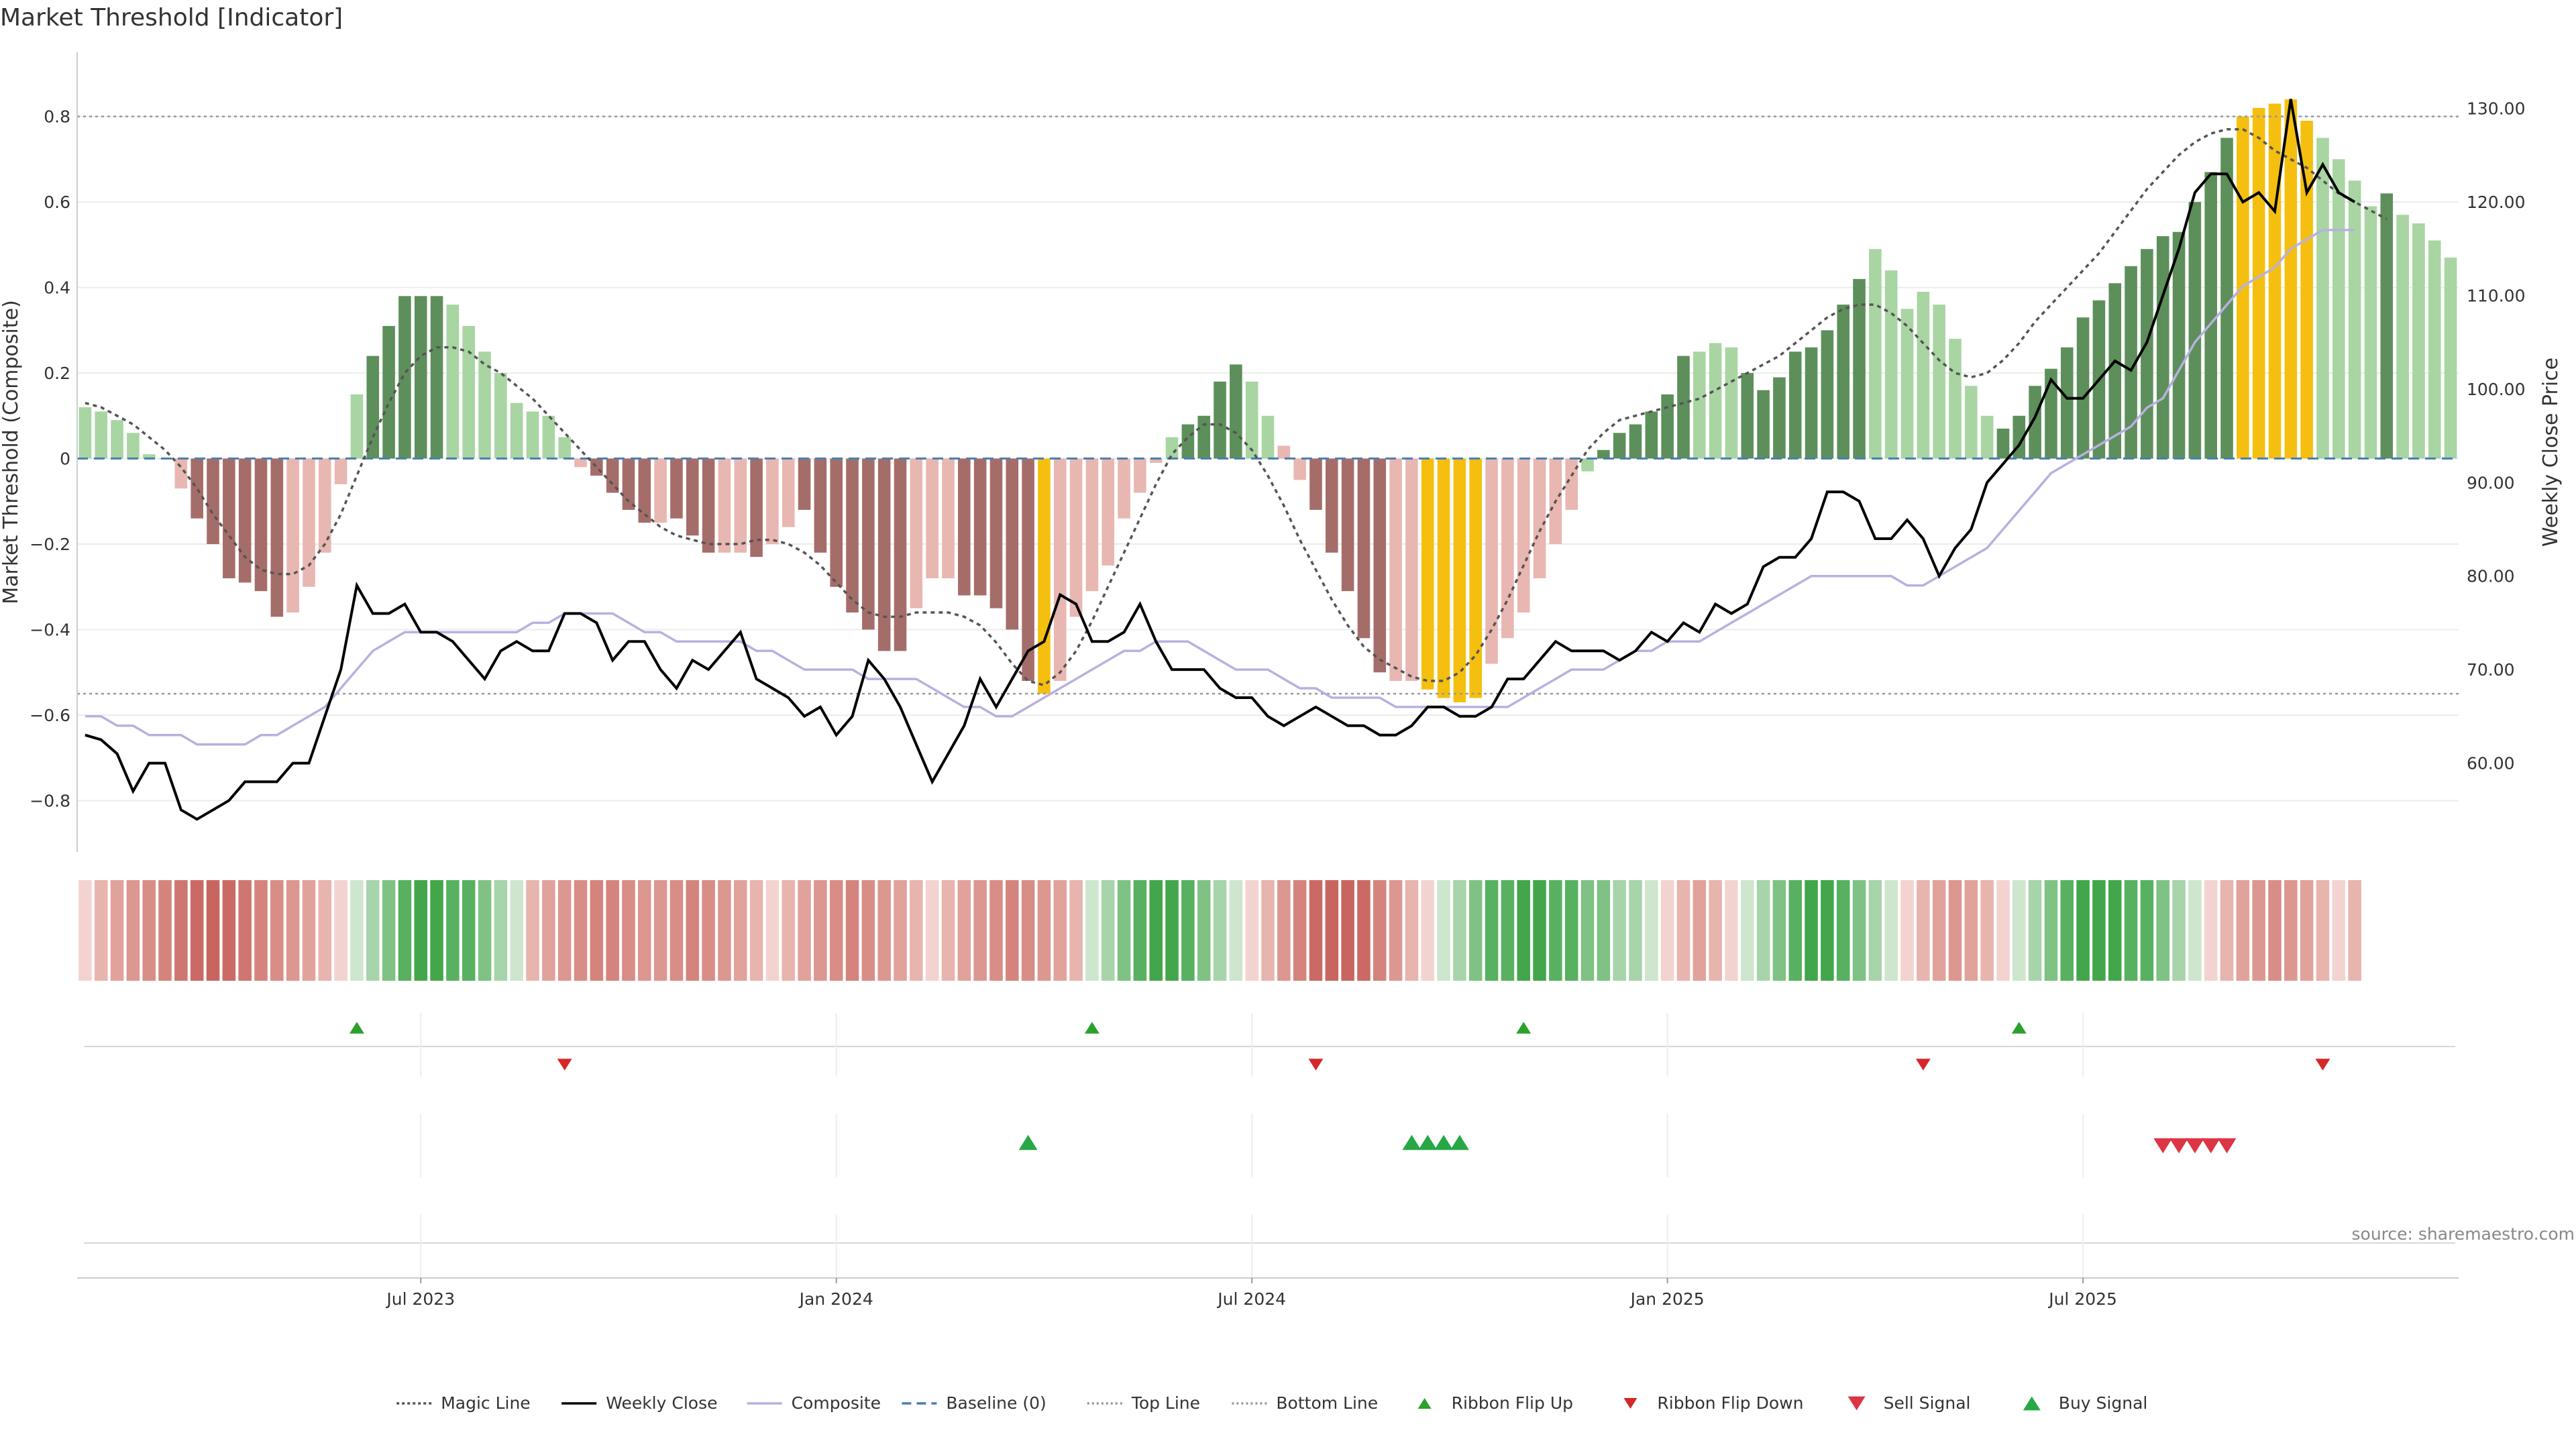  What do you see at coordinates (2551, 452) in the screenshot?
I see `y-right-axis-label: Weekly Close Price` at bounding box center [2551, 452].